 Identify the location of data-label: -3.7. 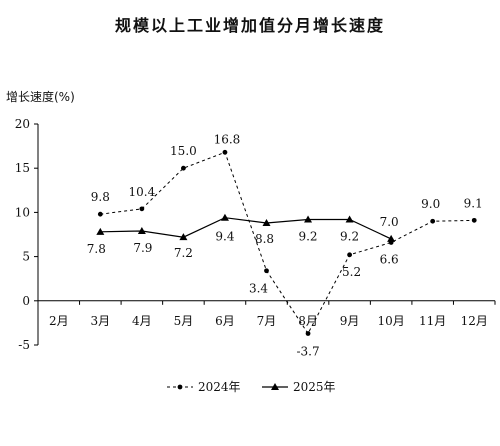
(307, 352).